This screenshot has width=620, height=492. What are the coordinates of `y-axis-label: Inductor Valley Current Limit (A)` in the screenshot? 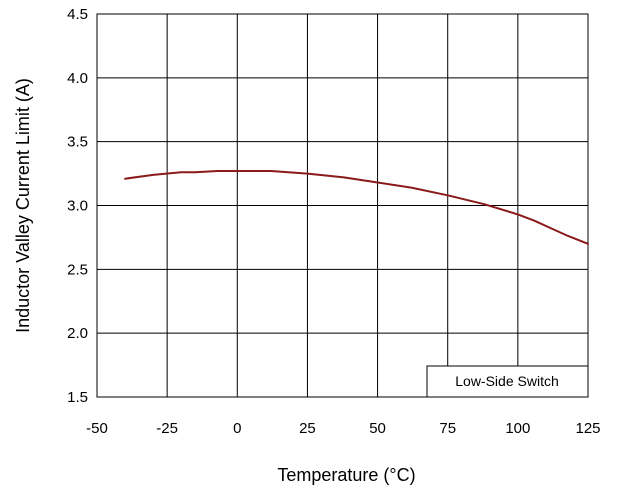 It's located at (23, 205).